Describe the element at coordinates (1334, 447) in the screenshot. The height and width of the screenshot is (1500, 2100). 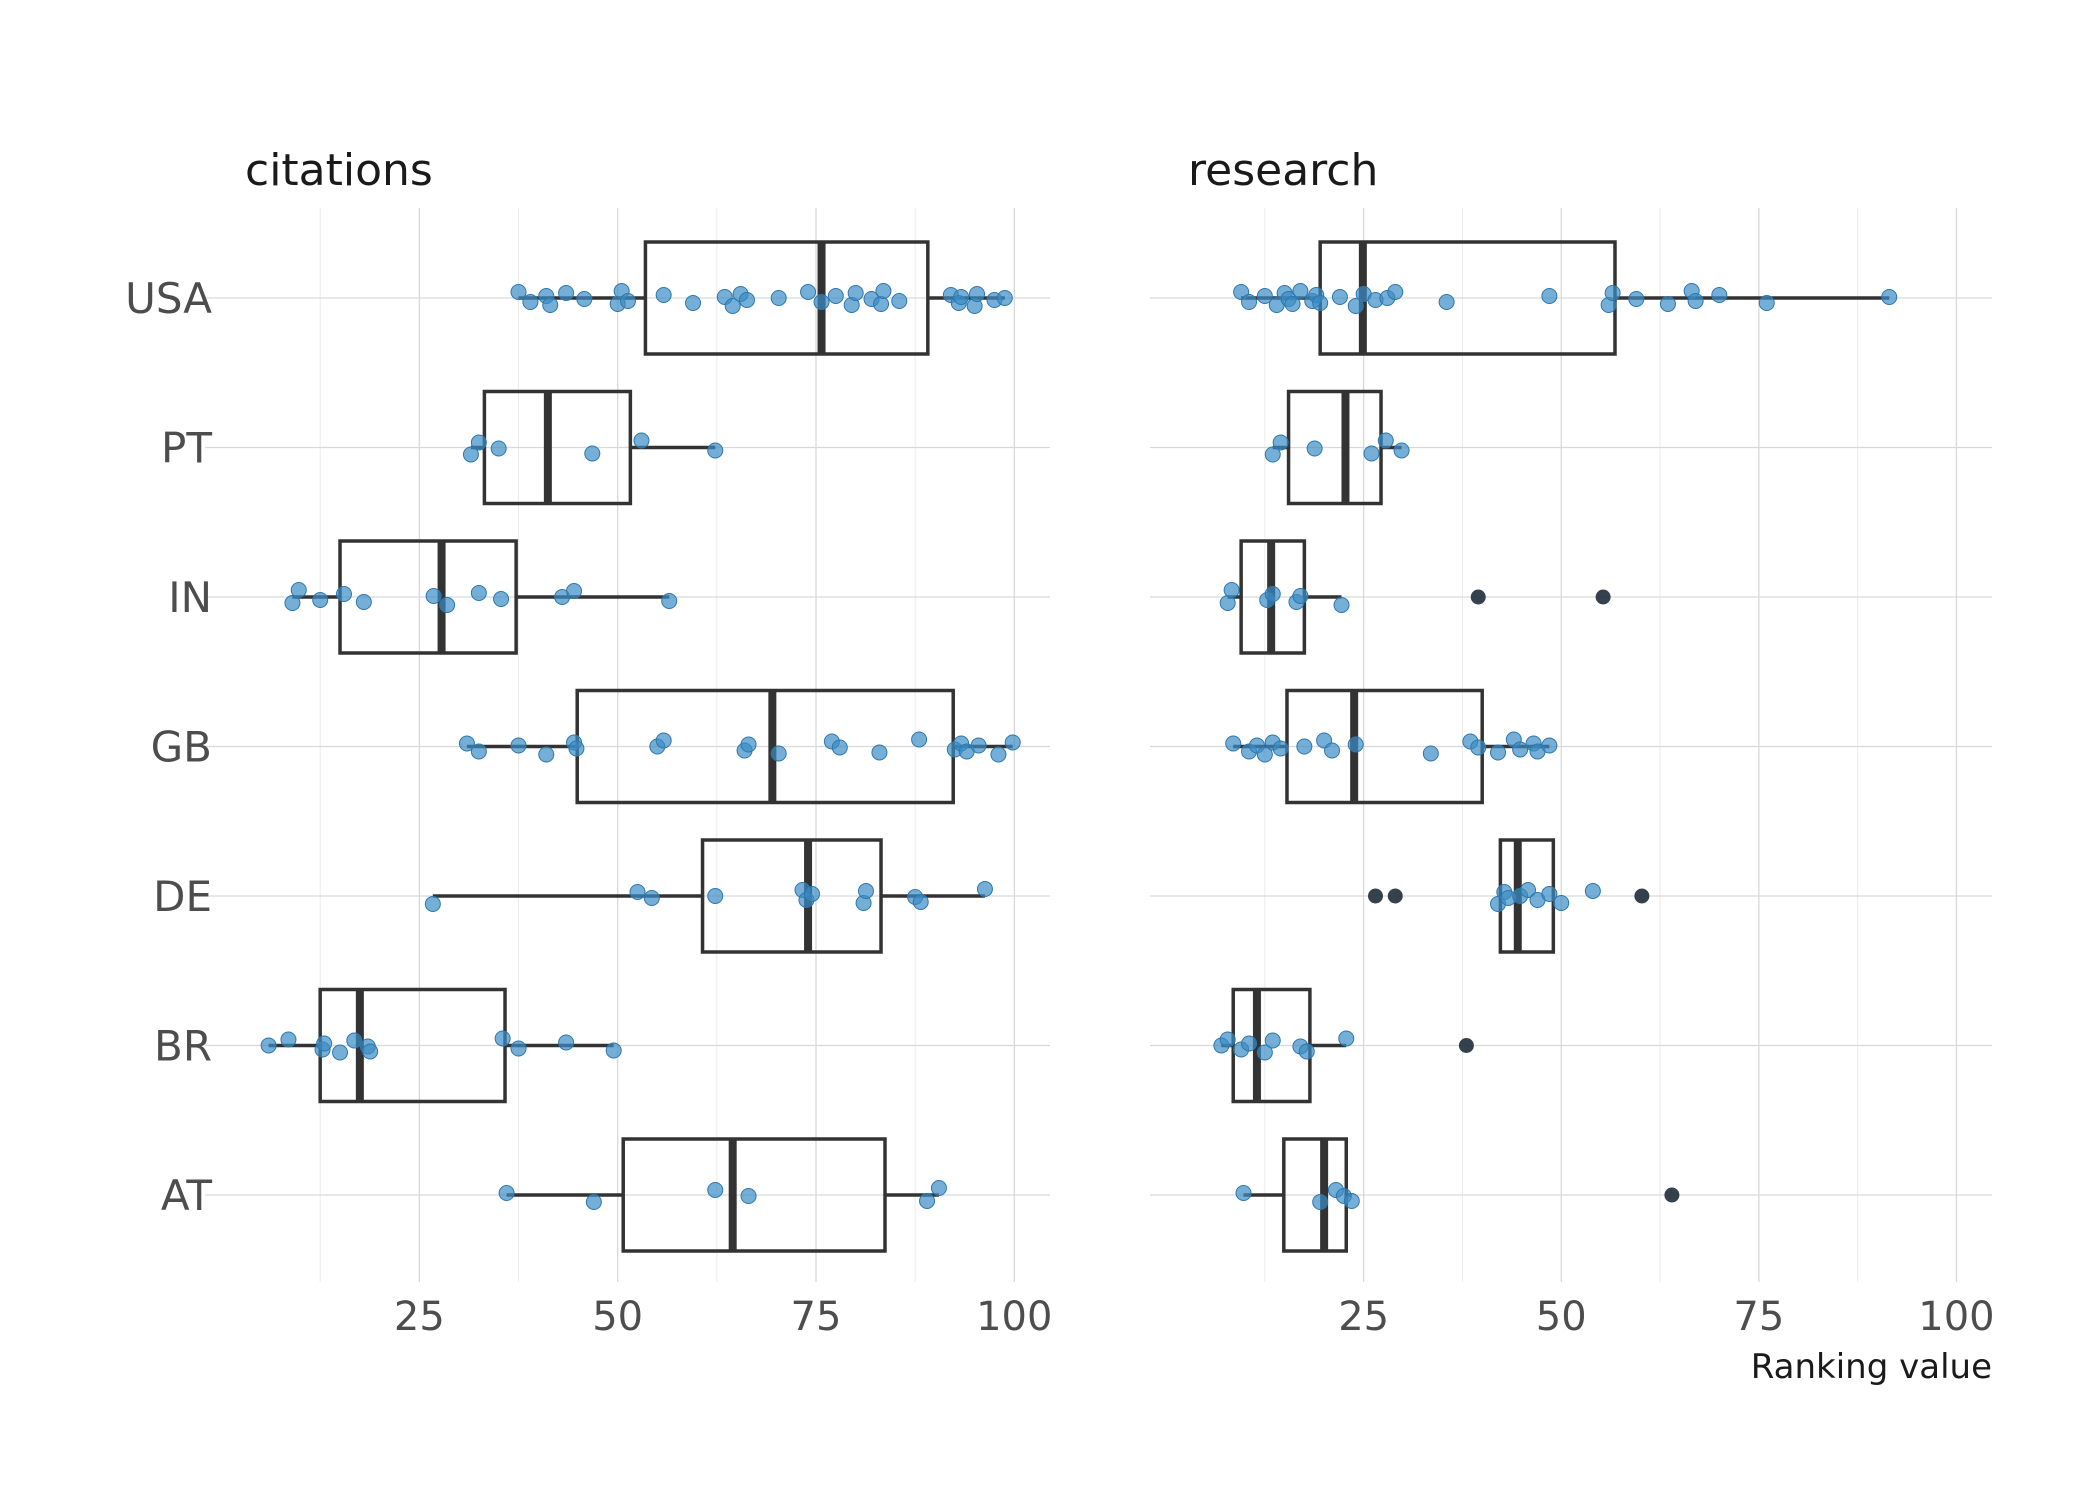
I see `box-pt` at that location.